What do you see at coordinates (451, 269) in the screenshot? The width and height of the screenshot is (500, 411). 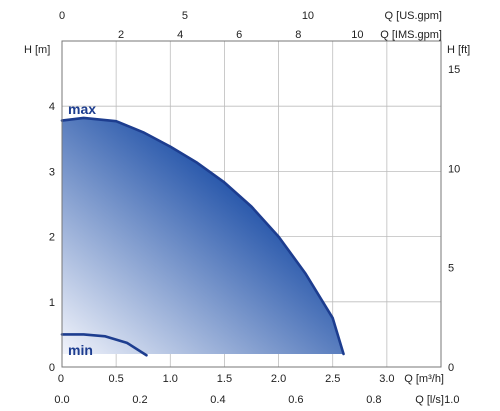 I see `tick-h-ft: 5` at bounding box center [451, 269].